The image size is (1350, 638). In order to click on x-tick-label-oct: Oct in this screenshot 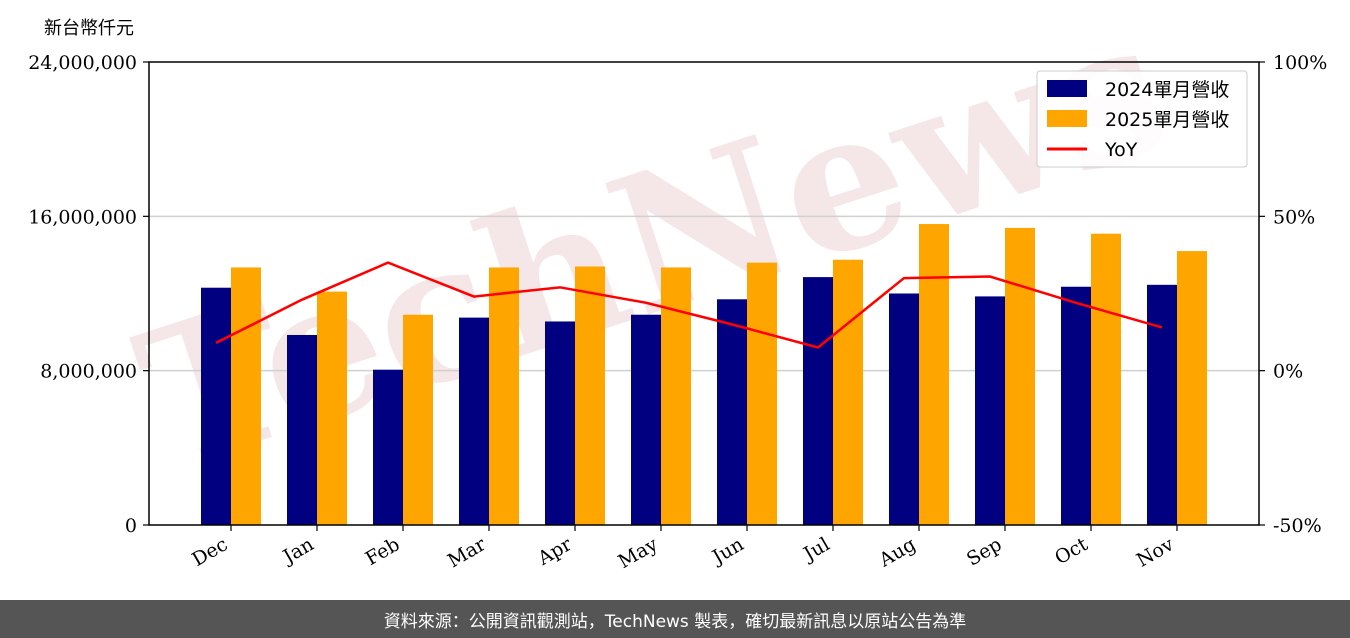, I will do `click(1071, 551)`.